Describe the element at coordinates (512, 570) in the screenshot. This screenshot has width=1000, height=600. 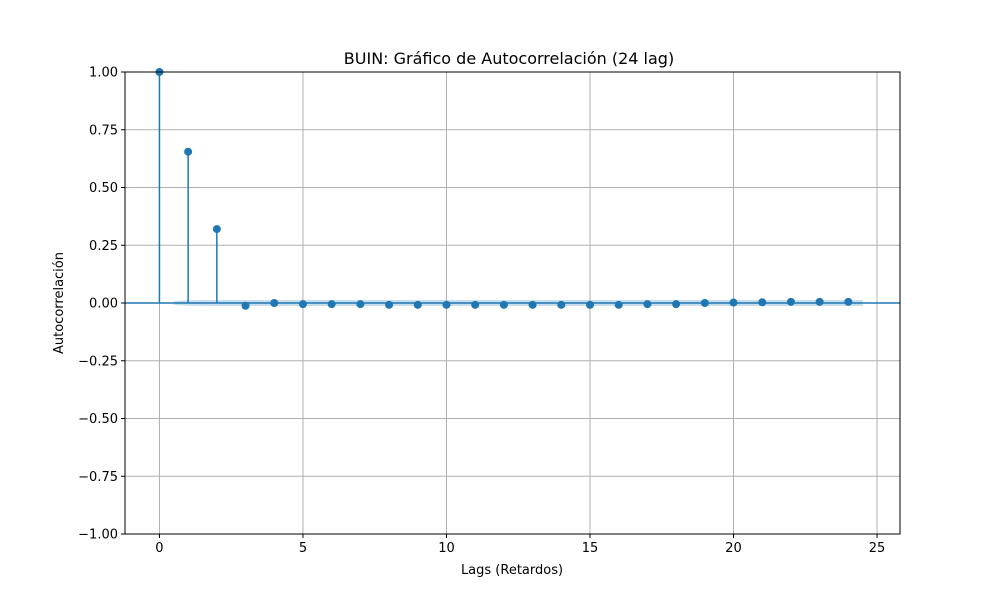
I see `x-axis-label: Lags (Retardos)` at that location.